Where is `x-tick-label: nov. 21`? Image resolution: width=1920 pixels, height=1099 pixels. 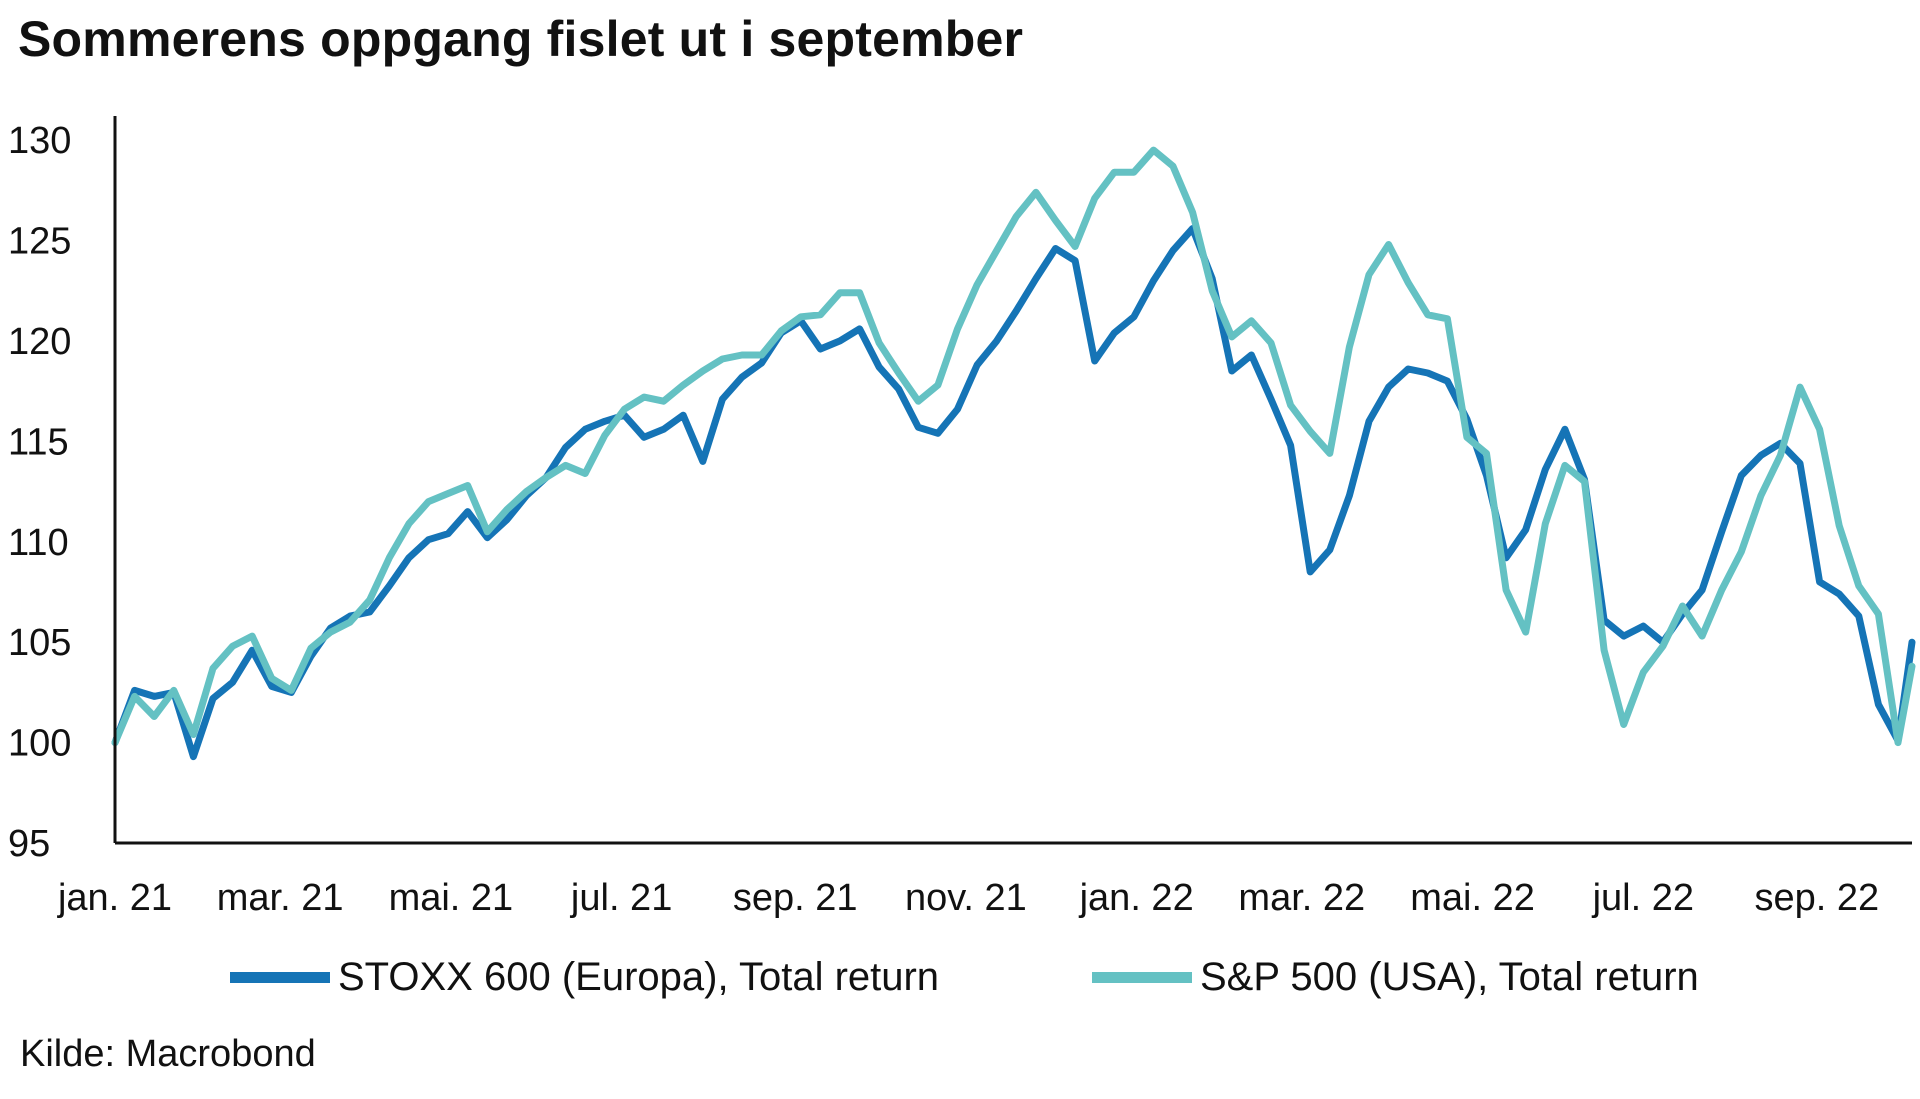 x-tick-label: nov. 21 is located at coordinates (966, 898).